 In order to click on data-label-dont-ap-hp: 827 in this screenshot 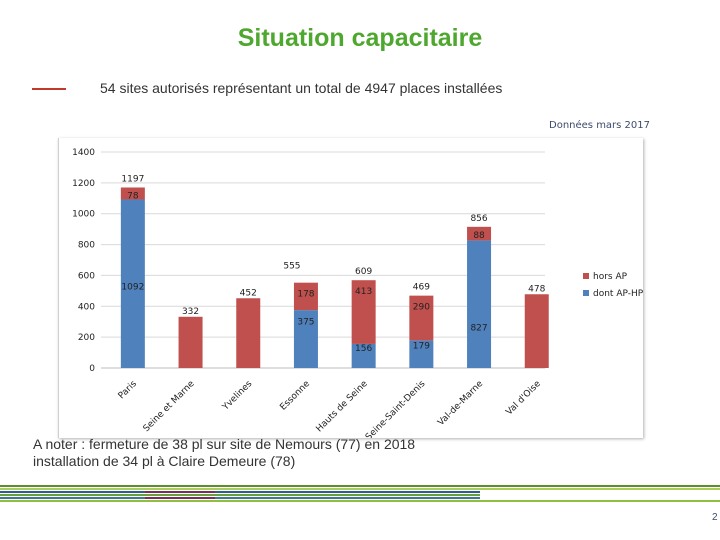, I will do `click(478, 328)`.